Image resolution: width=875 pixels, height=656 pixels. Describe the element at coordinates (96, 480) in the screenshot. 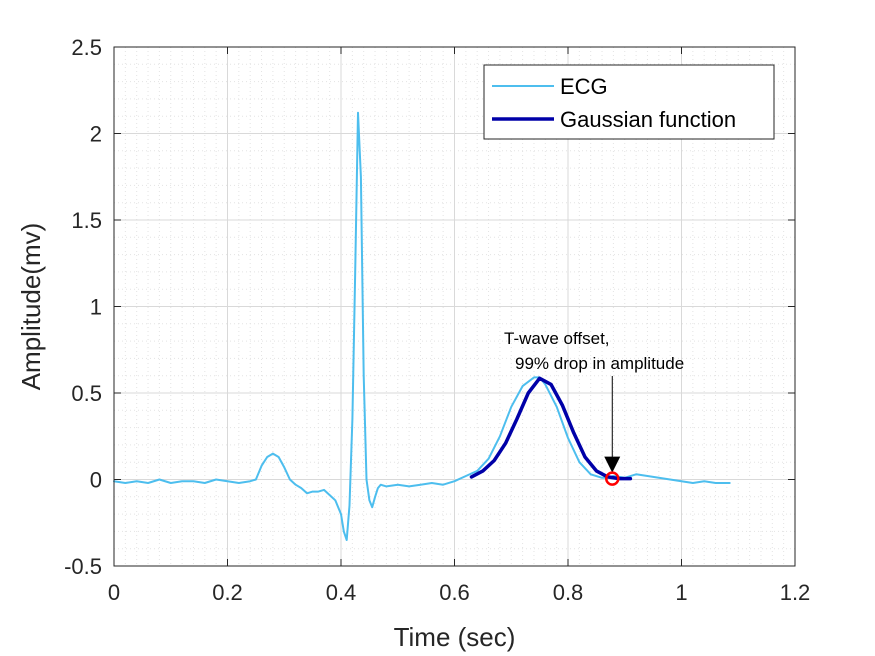

I see `y-tick-label: 0` at that location.